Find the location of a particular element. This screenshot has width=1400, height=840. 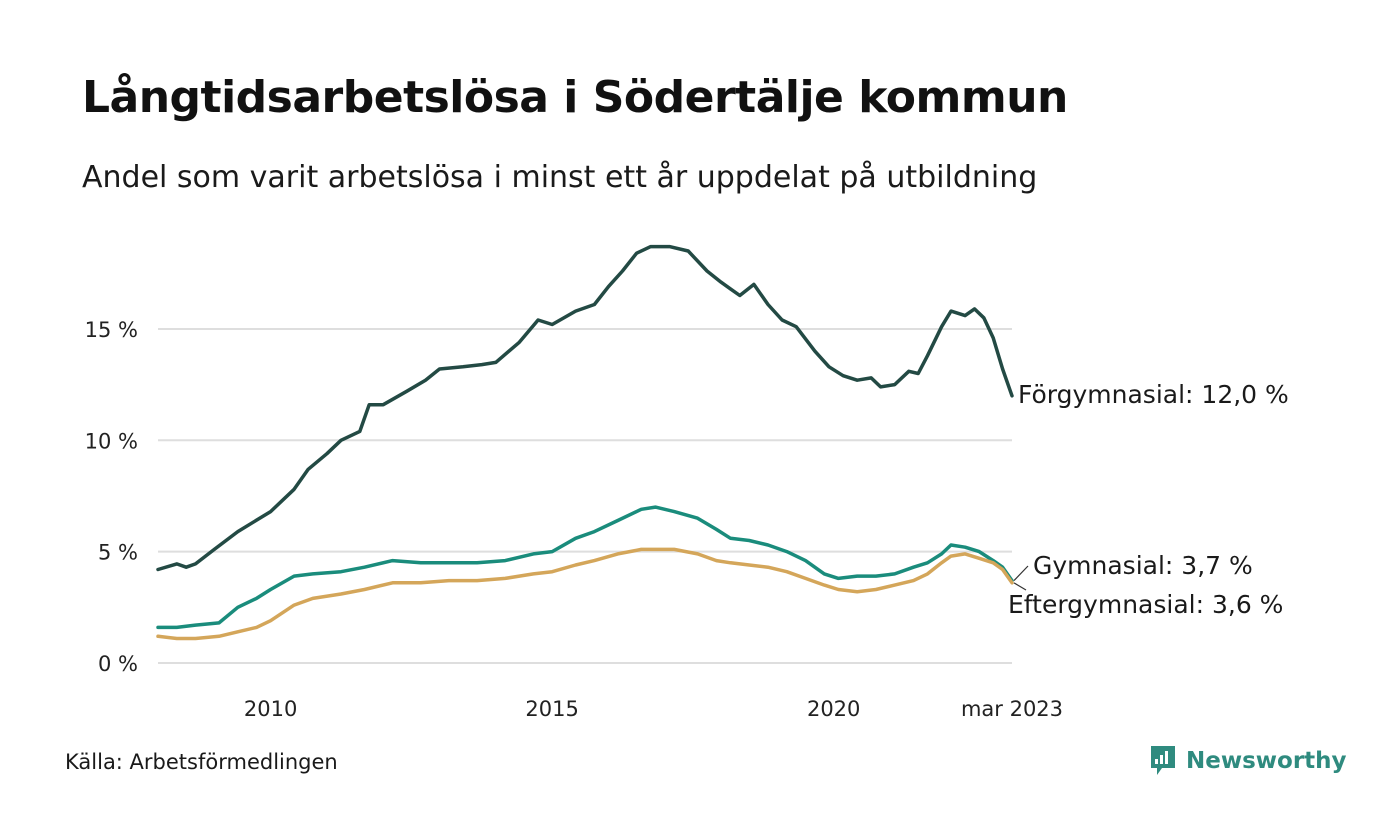

y-tick-label-0: 0 % is located at coordinates (118, 664).